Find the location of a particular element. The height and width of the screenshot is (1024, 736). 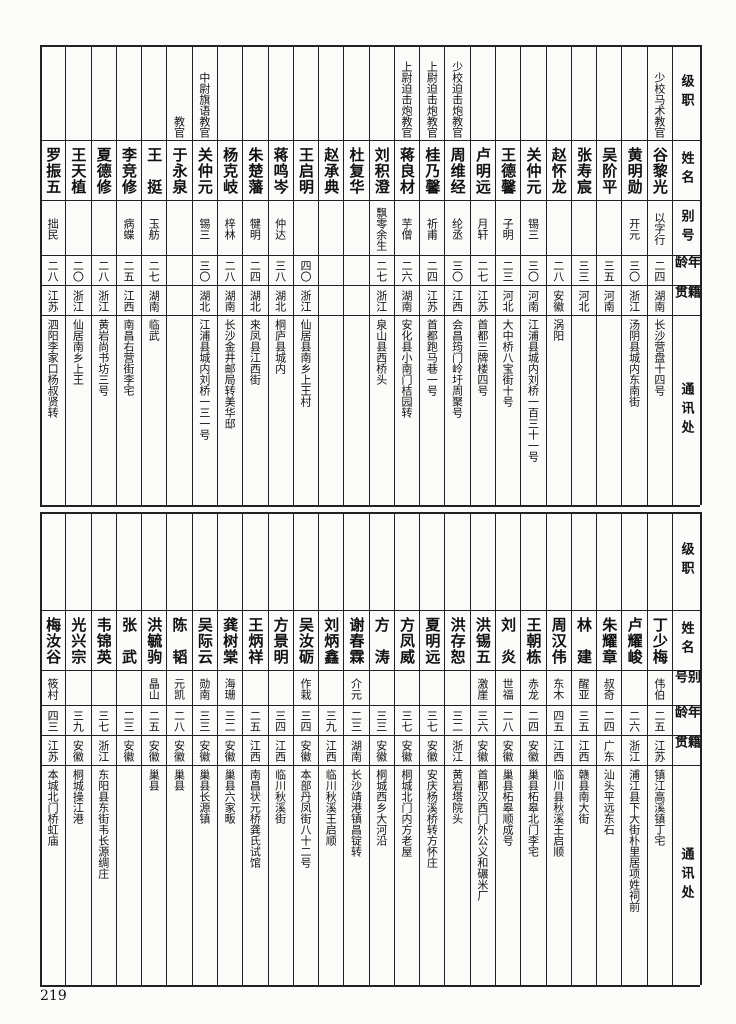

alias: 拙民 is located at coordinates (53, 228).